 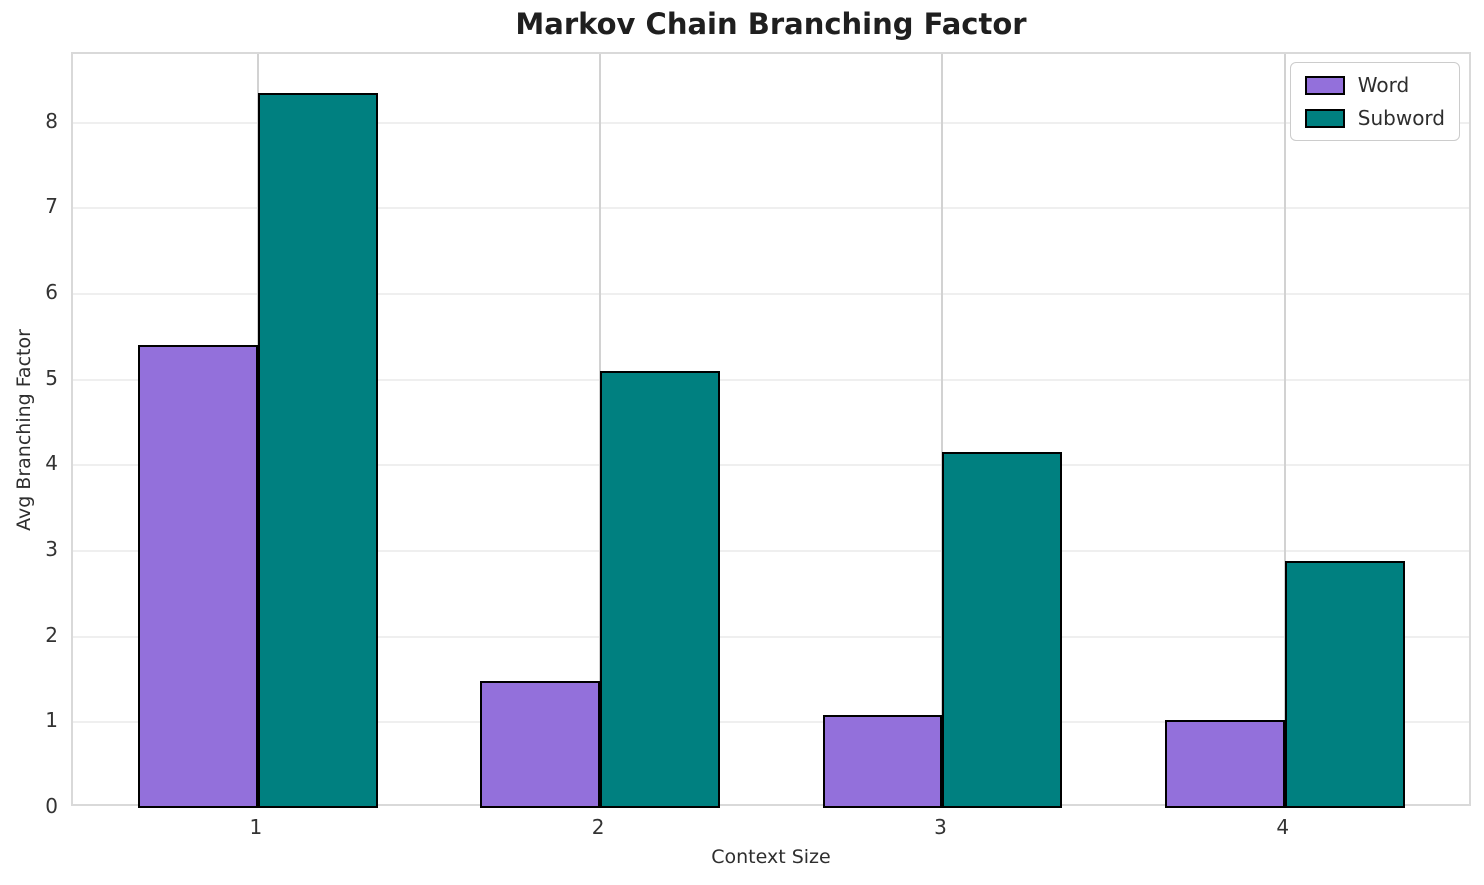 I want to click on legend-swatch-subword, so click(x=1324, y=118).